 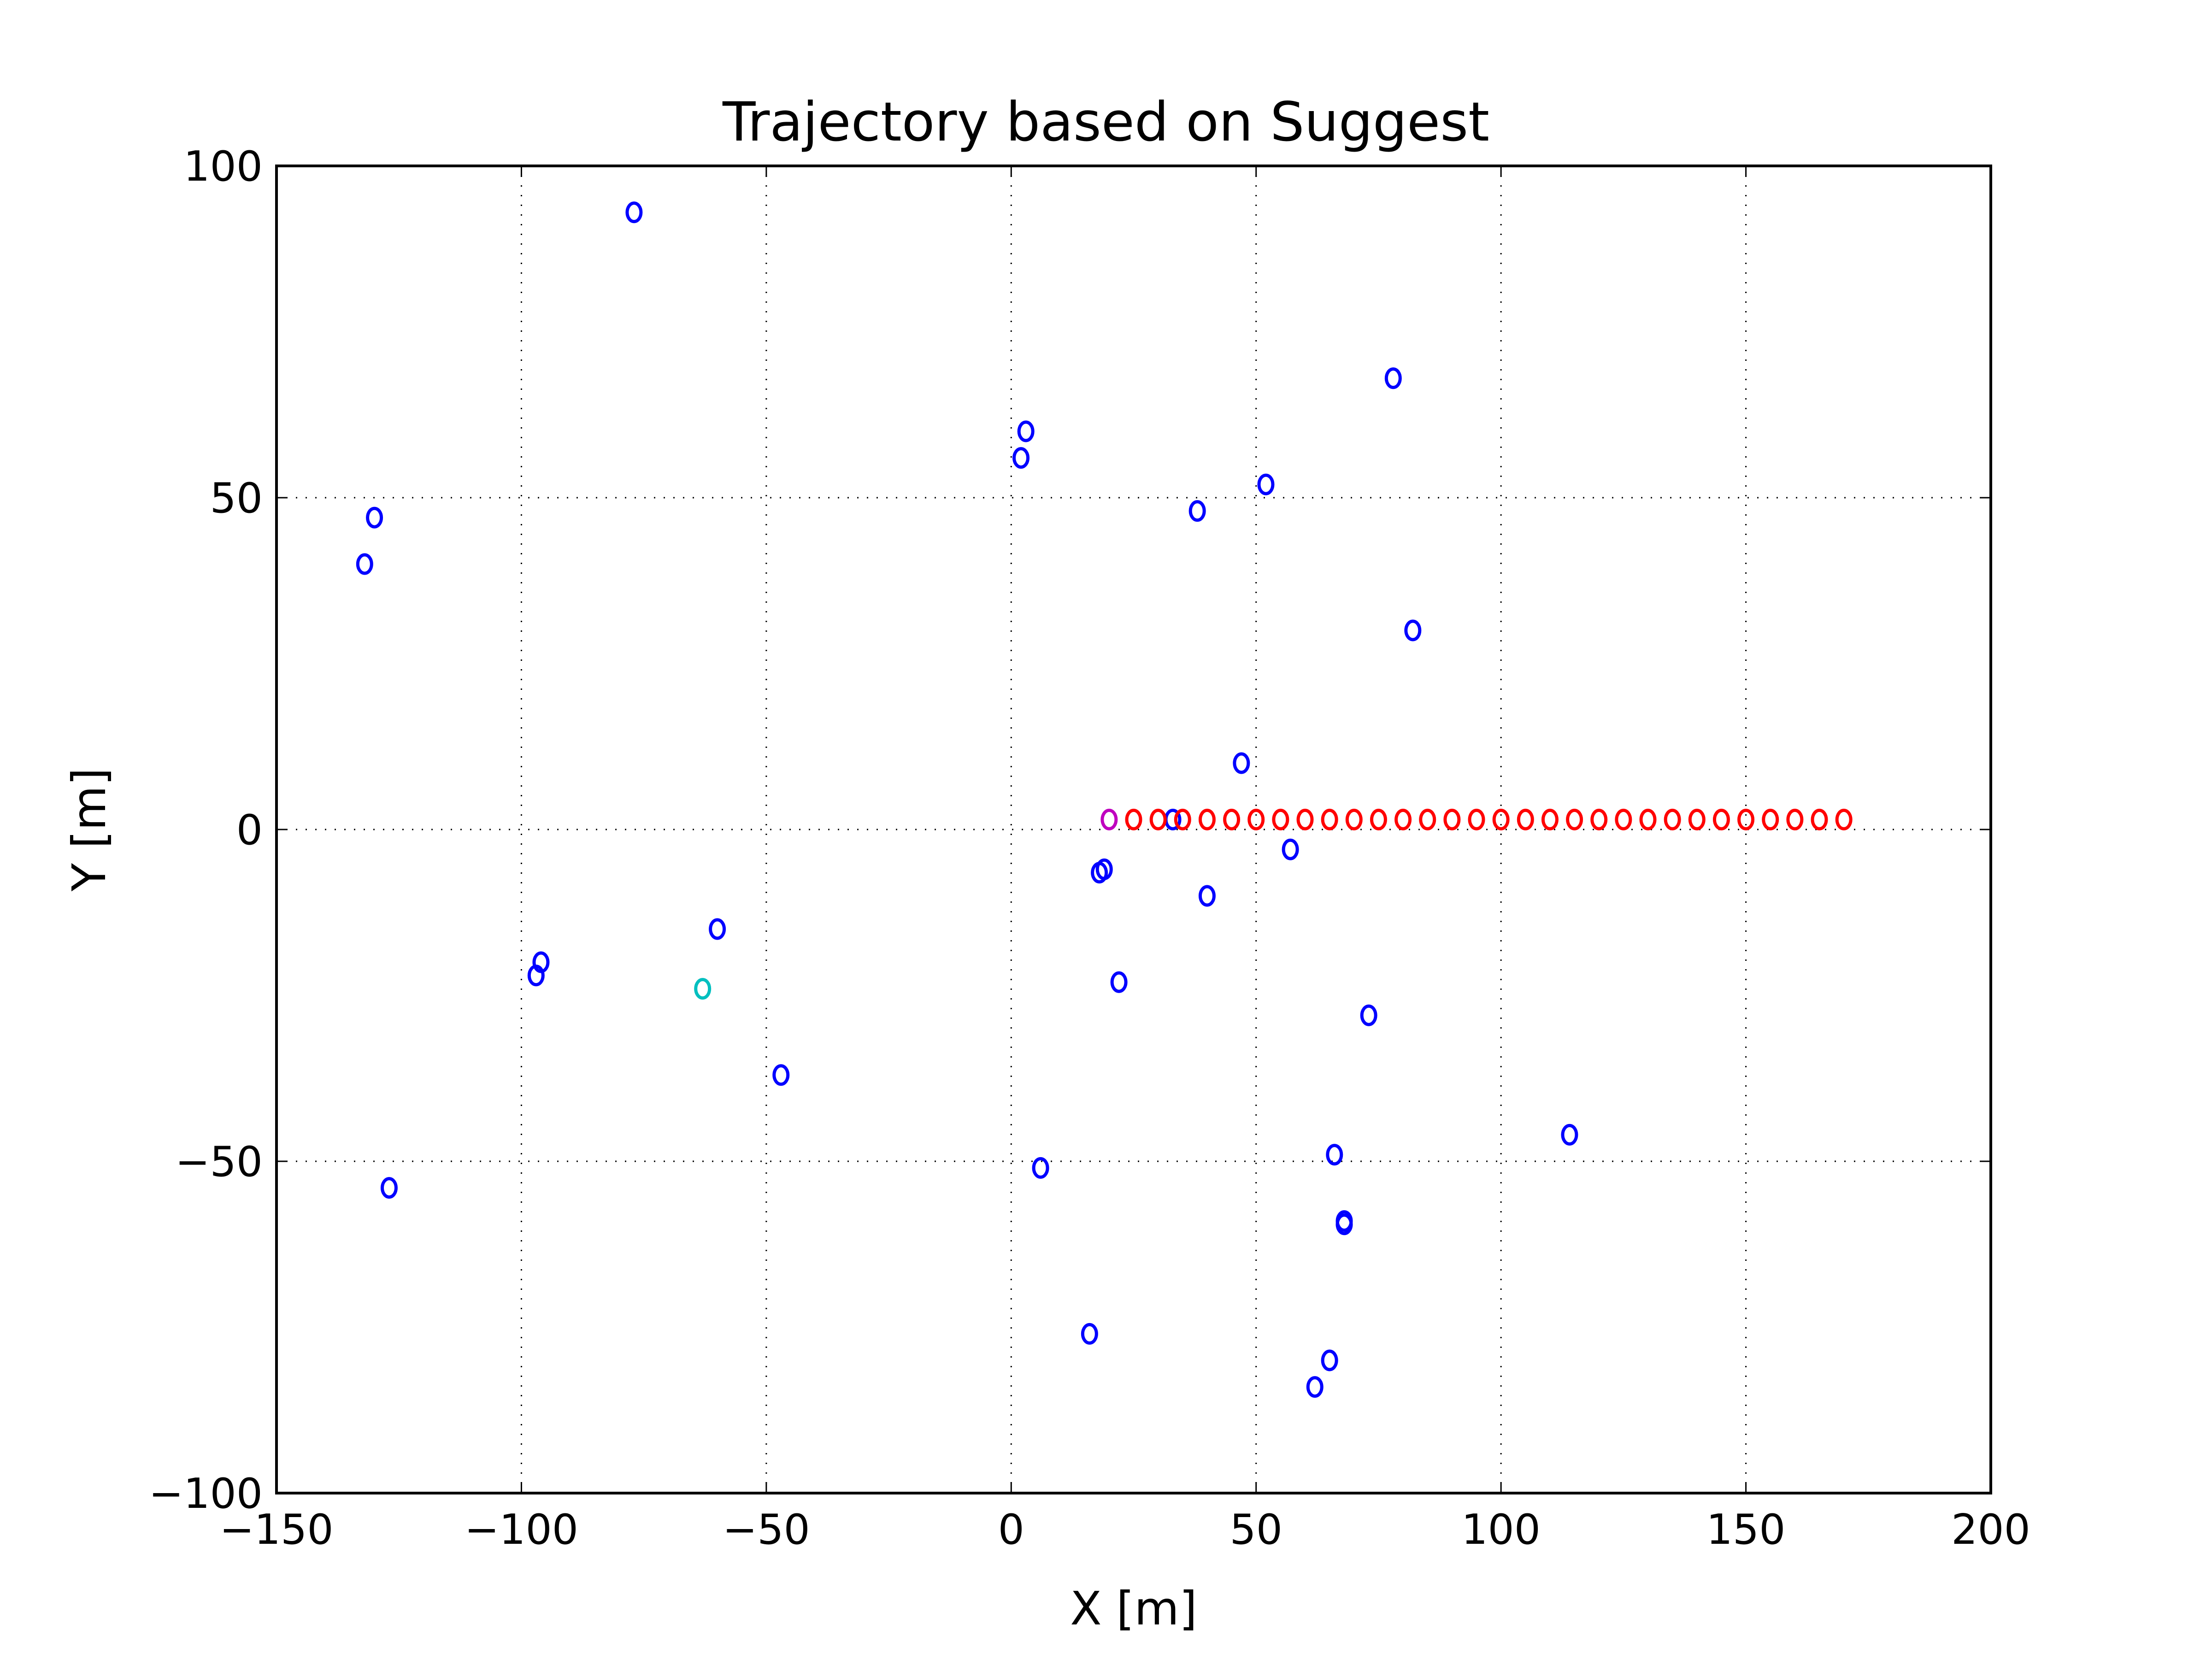 What do you see at coordinates (521, 1530) in the screenshot?
I see `x-tick-label: −100` at bounding box center [521, 1530].